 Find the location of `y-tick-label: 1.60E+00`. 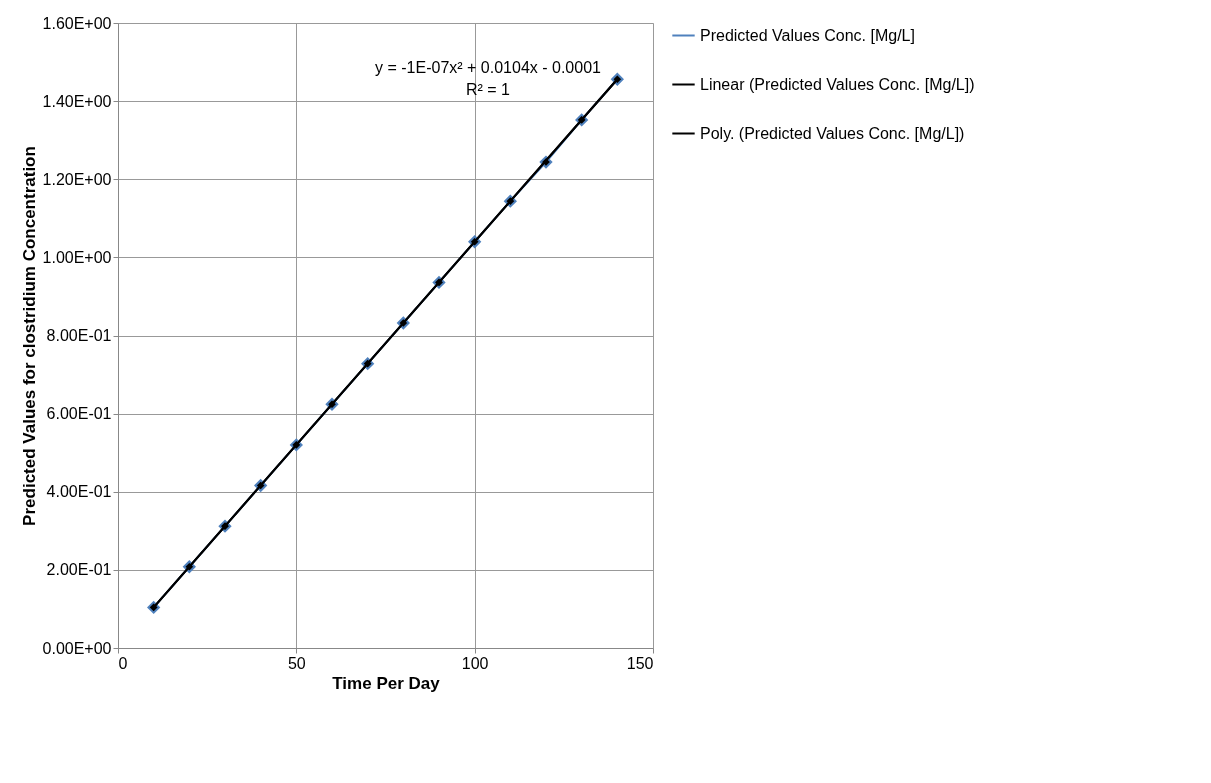

y-tick-label: 1.60E+00 is located at coordinates (77, 23).